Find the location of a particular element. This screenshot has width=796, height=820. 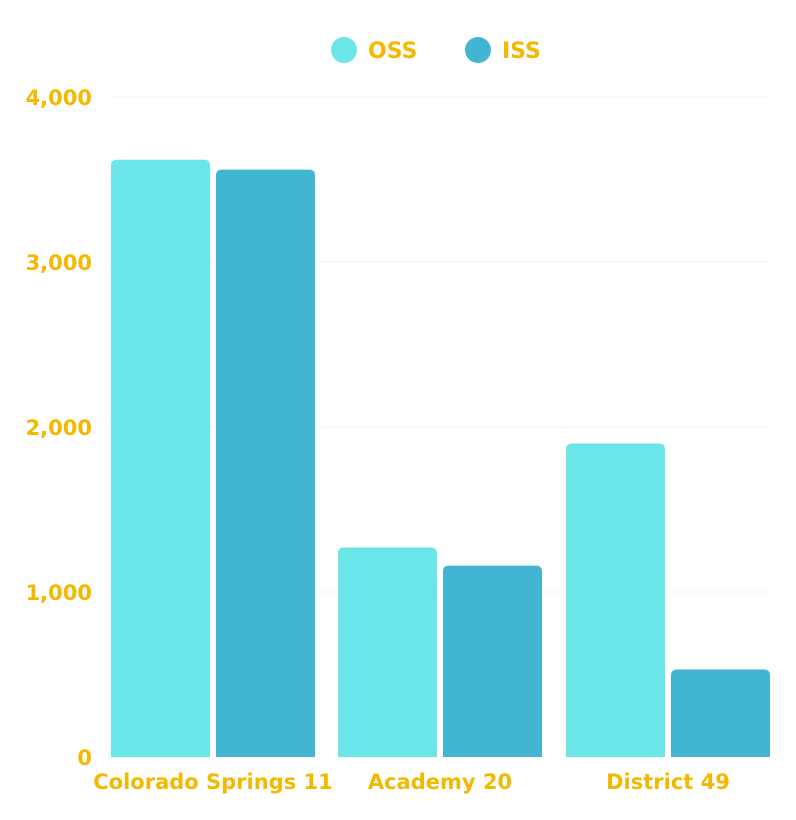

y-tick-label: 1,000 is located at coordinates (59, 593).